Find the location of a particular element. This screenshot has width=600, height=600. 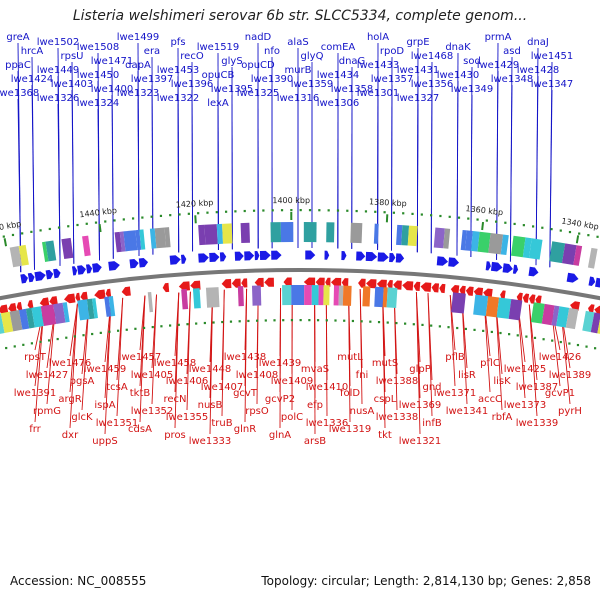

gene-label: lwe1428 is located at coordinates (538, 70).